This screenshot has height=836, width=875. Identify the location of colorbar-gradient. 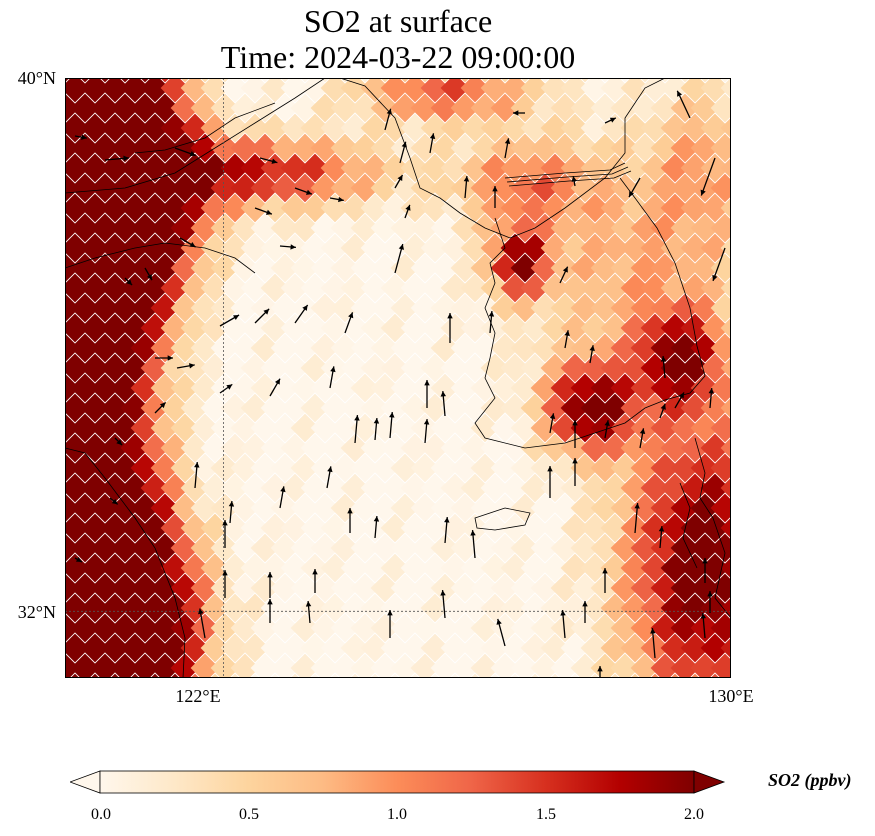
(397, 782).